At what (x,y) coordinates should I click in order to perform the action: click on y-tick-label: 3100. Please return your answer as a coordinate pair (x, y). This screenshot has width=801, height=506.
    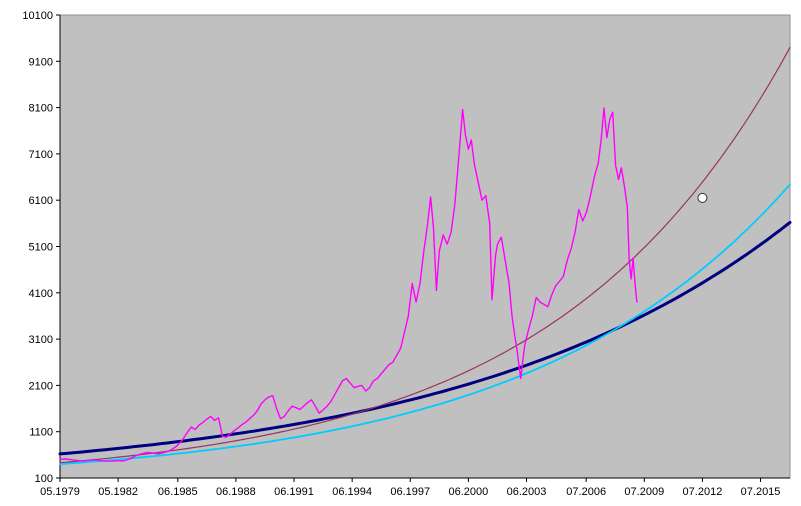
    Looking at the image, I should click on (41, 340).